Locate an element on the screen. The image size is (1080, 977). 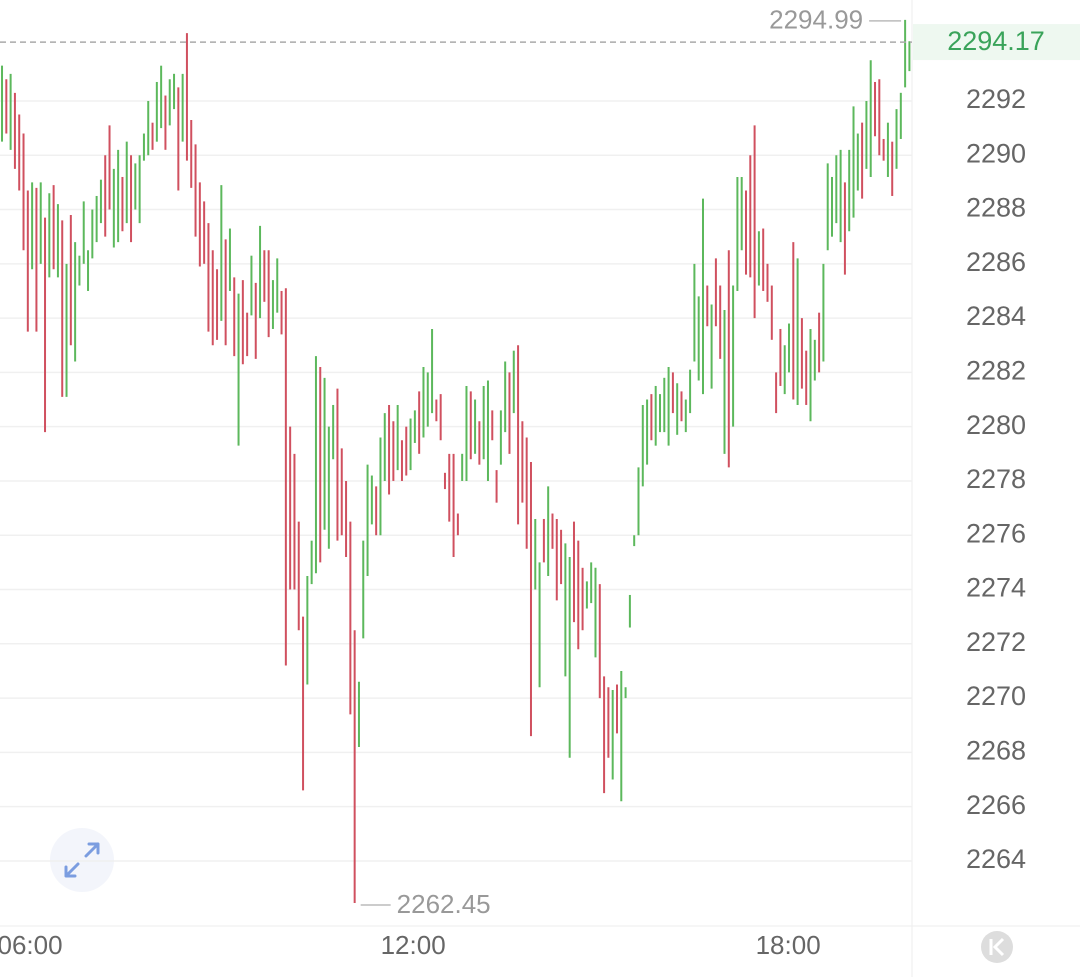
x-tick-label: 12:00 is located at coordinates (413, 945).